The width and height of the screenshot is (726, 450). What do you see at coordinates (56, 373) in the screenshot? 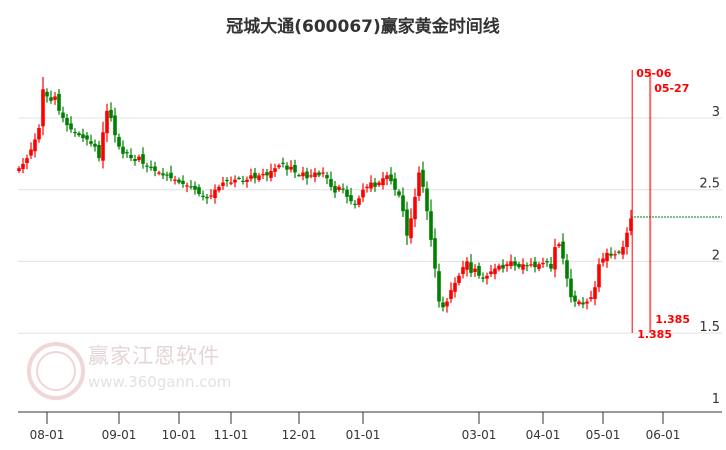
I see `watermark-logo` at bounding box center [56, 373].